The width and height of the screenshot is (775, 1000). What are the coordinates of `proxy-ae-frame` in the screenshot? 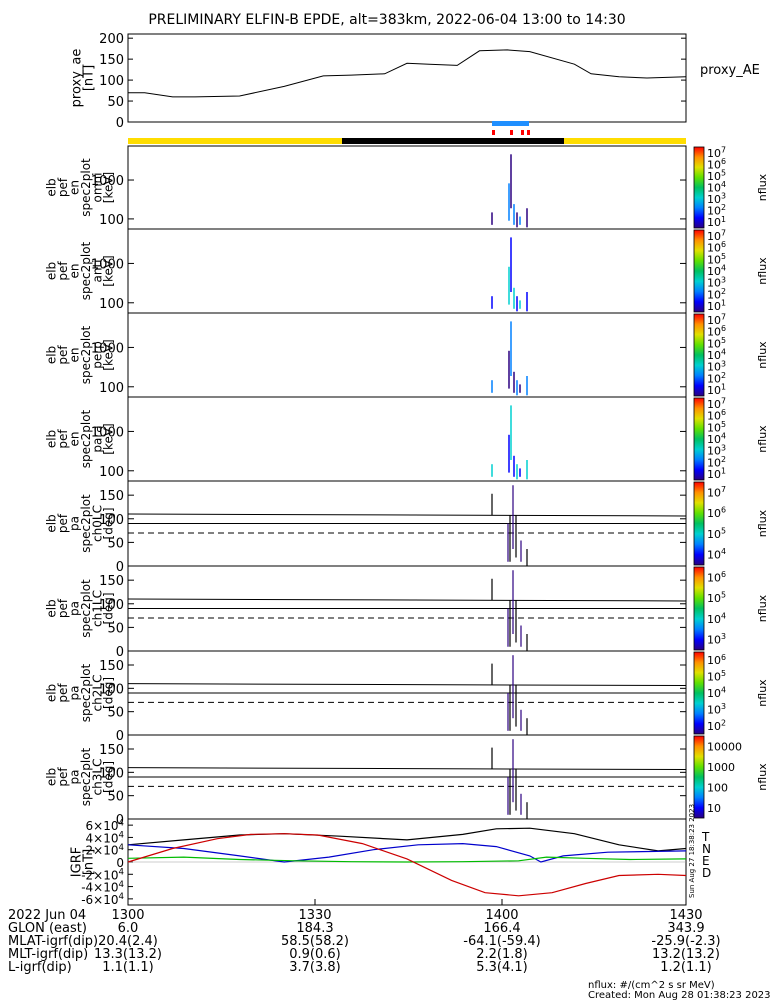 It's located at (407, 78).